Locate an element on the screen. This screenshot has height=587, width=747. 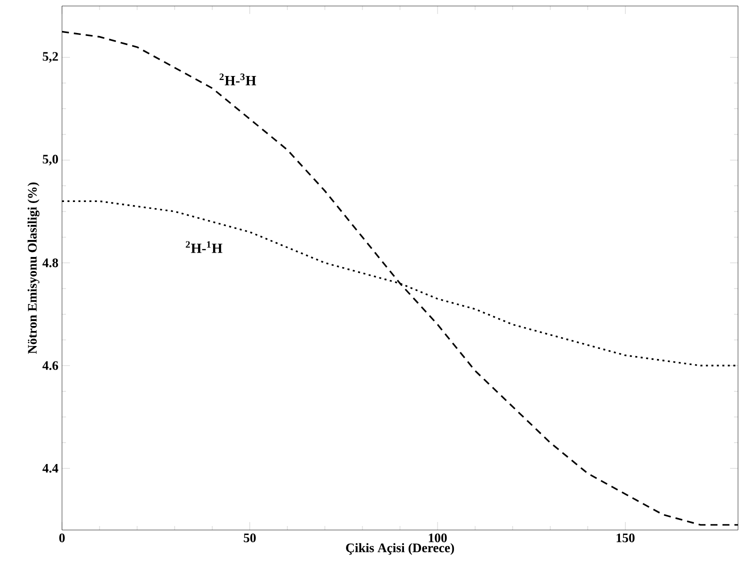
x-tick-label: 50 is located at coordinates (250, 538).